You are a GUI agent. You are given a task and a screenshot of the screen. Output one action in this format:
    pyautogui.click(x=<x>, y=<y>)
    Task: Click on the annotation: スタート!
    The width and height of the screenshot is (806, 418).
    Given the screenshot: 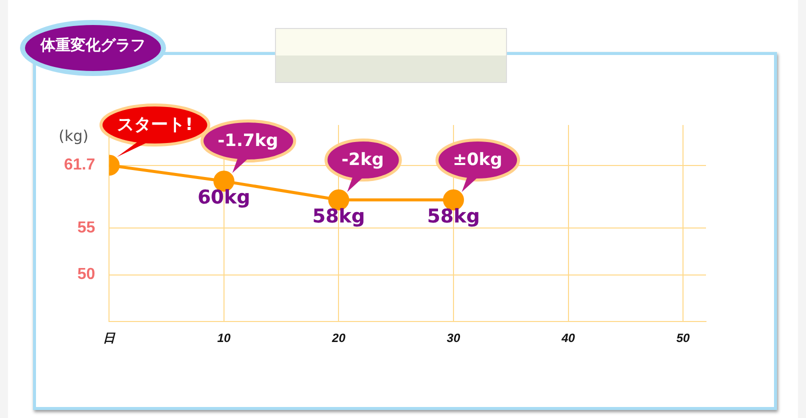 What is the action you would take?
    pyautogui.click(x=155, y=126)
    